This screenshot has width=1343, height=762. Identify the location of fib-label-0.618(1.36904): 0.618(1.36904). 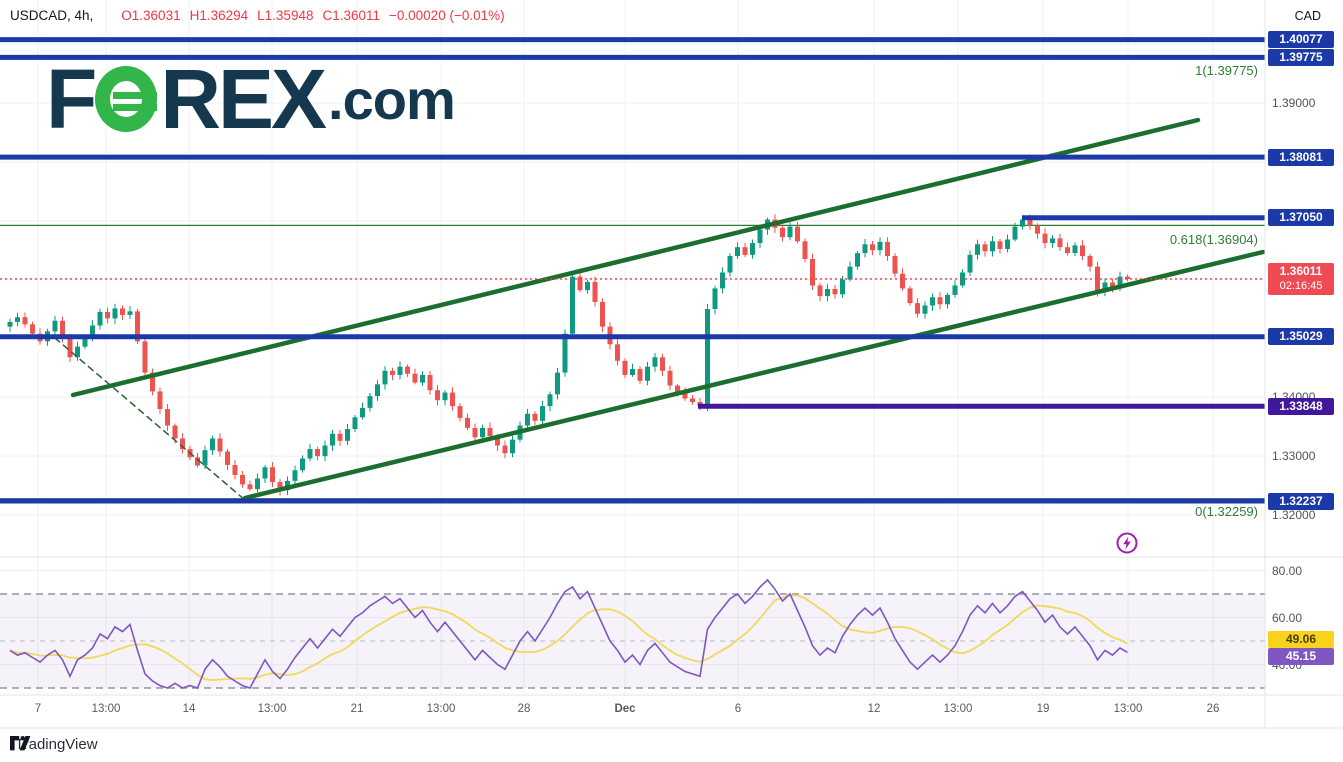
(1213, 240).